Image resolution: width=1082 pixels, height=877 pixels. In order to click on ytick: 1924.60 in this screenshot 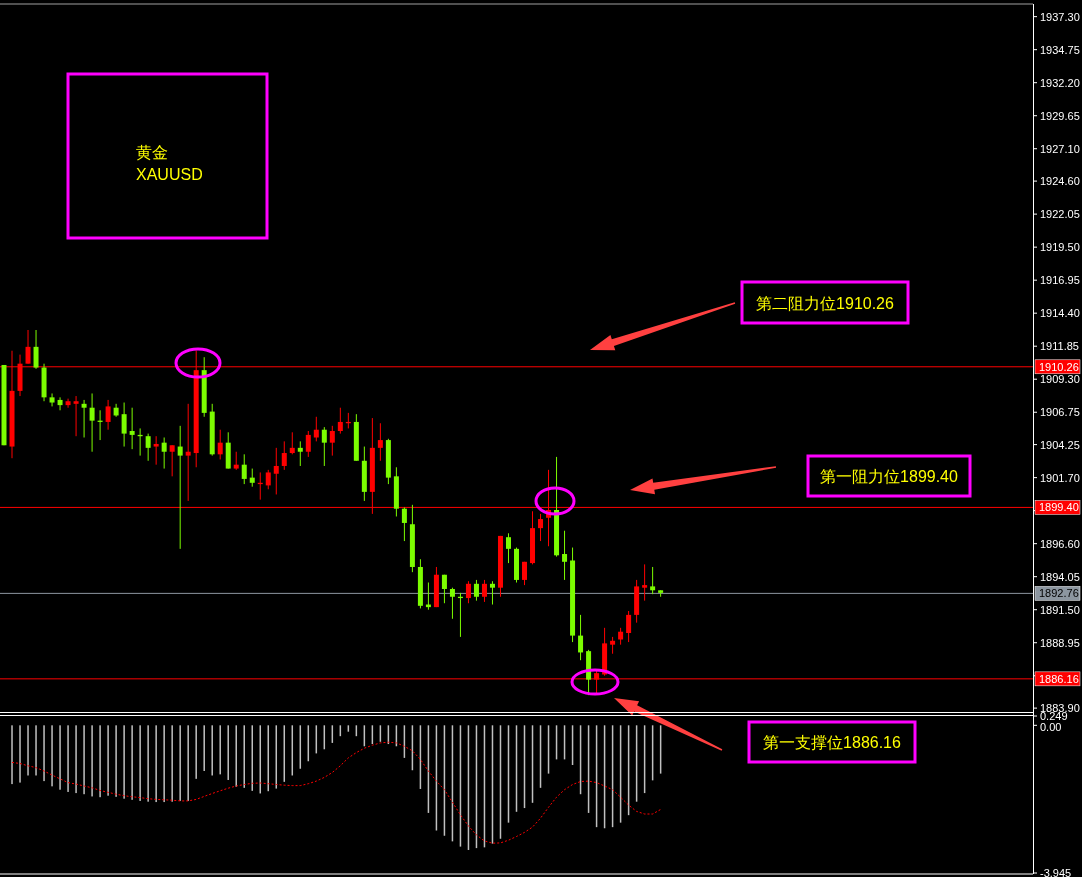, I will do `click(1060, 181)`.